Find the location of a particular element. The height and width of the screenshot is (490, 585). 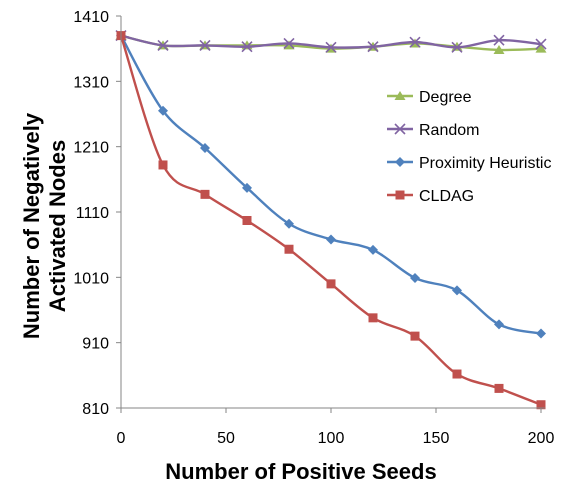

y-tick-label: 1110 is located at coordinates (92, 213).